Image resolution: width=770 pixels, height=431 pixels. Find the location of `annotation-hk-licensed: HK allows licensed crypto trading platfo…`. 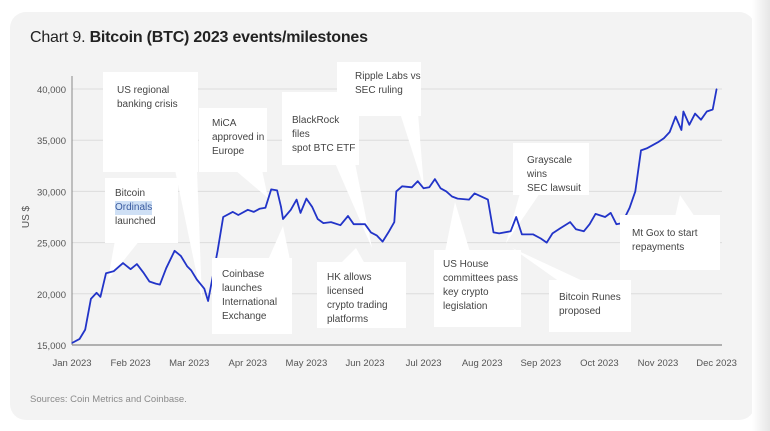

annotation-hk-licensed: HK allows licensed crypto trading platfo… is located at coordinates (361, 295).